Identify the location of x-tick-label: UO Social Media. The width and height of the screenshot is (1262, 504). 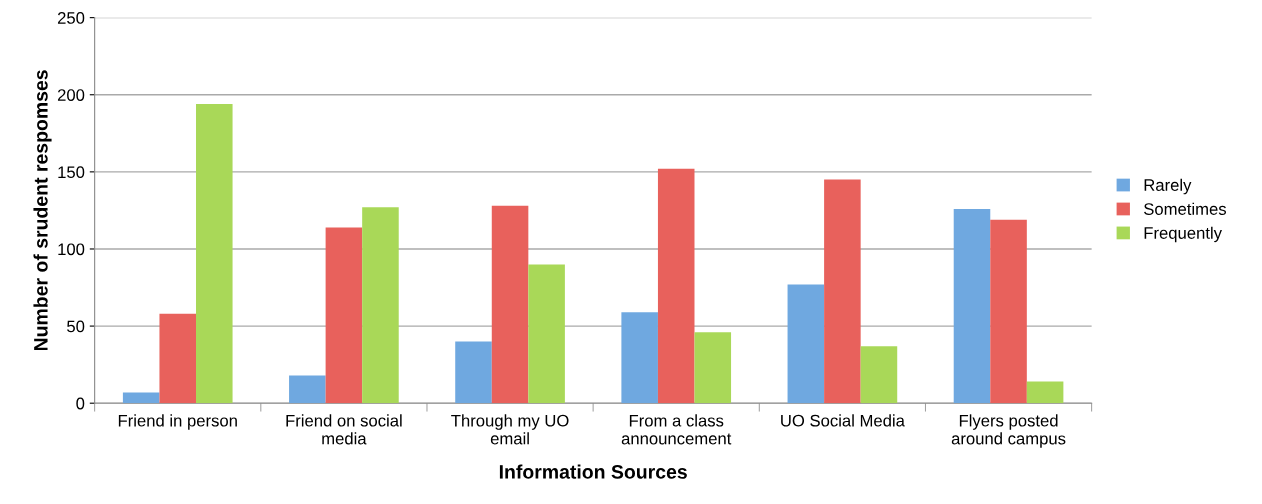
(843, 420).